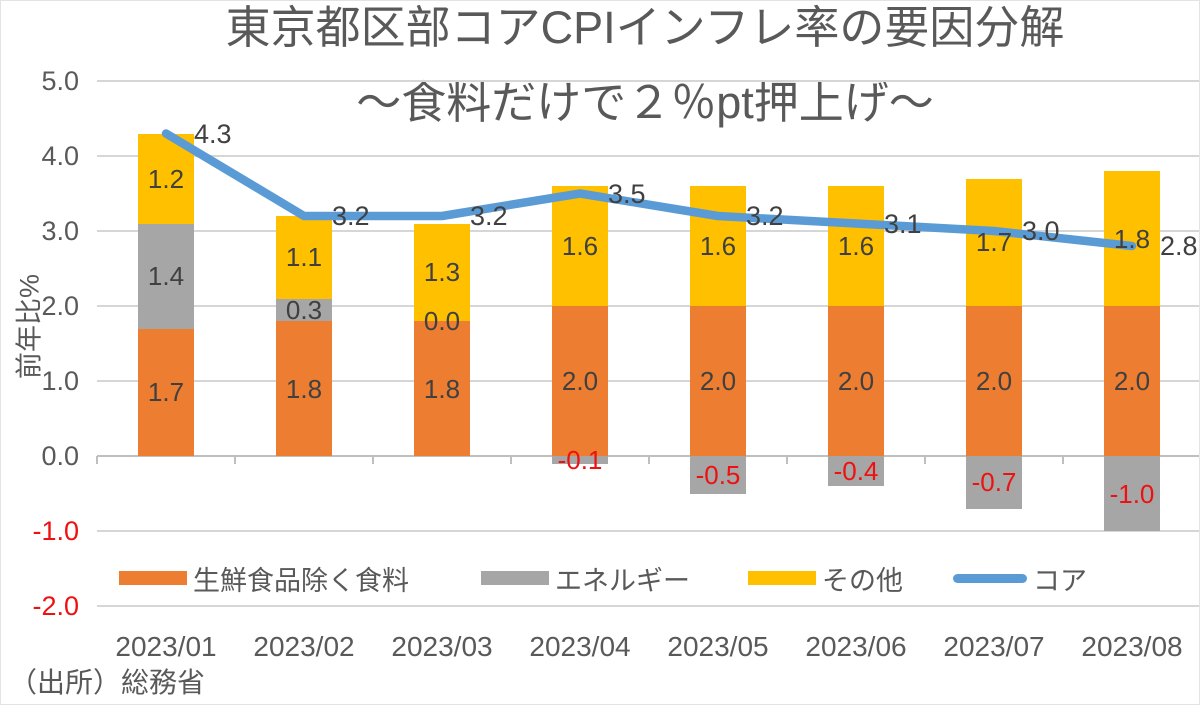 Image resolution: width=1200 pixels, height=705 pixels. What do you see at coordinates (627, 193) in the screenshot?
I see `line-data-label: 3.5` at bounding box center [627, 193].